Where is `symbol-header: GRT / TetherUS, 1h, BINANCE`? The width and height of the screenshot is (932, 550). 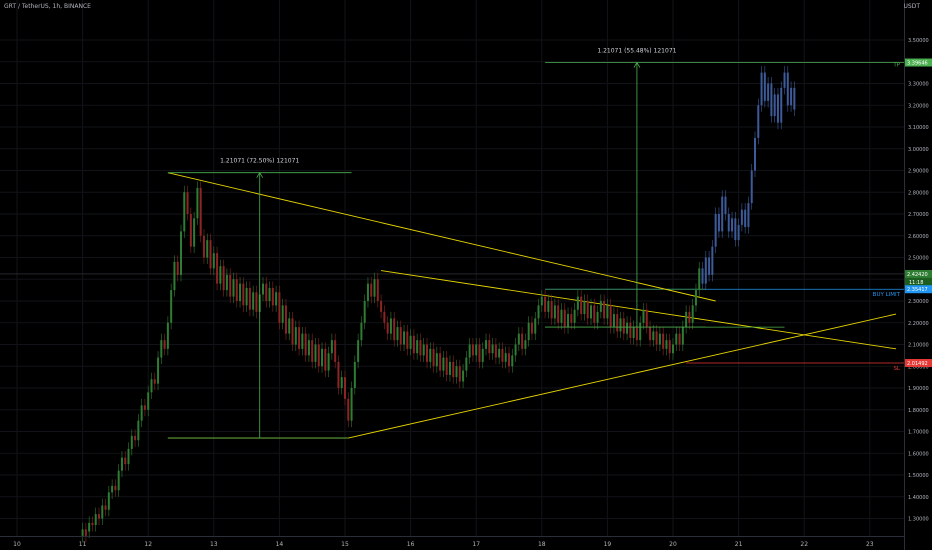 symbol-header: GRT / TetherUS, 1h, BINANCE is located at coordinates (47, 6).